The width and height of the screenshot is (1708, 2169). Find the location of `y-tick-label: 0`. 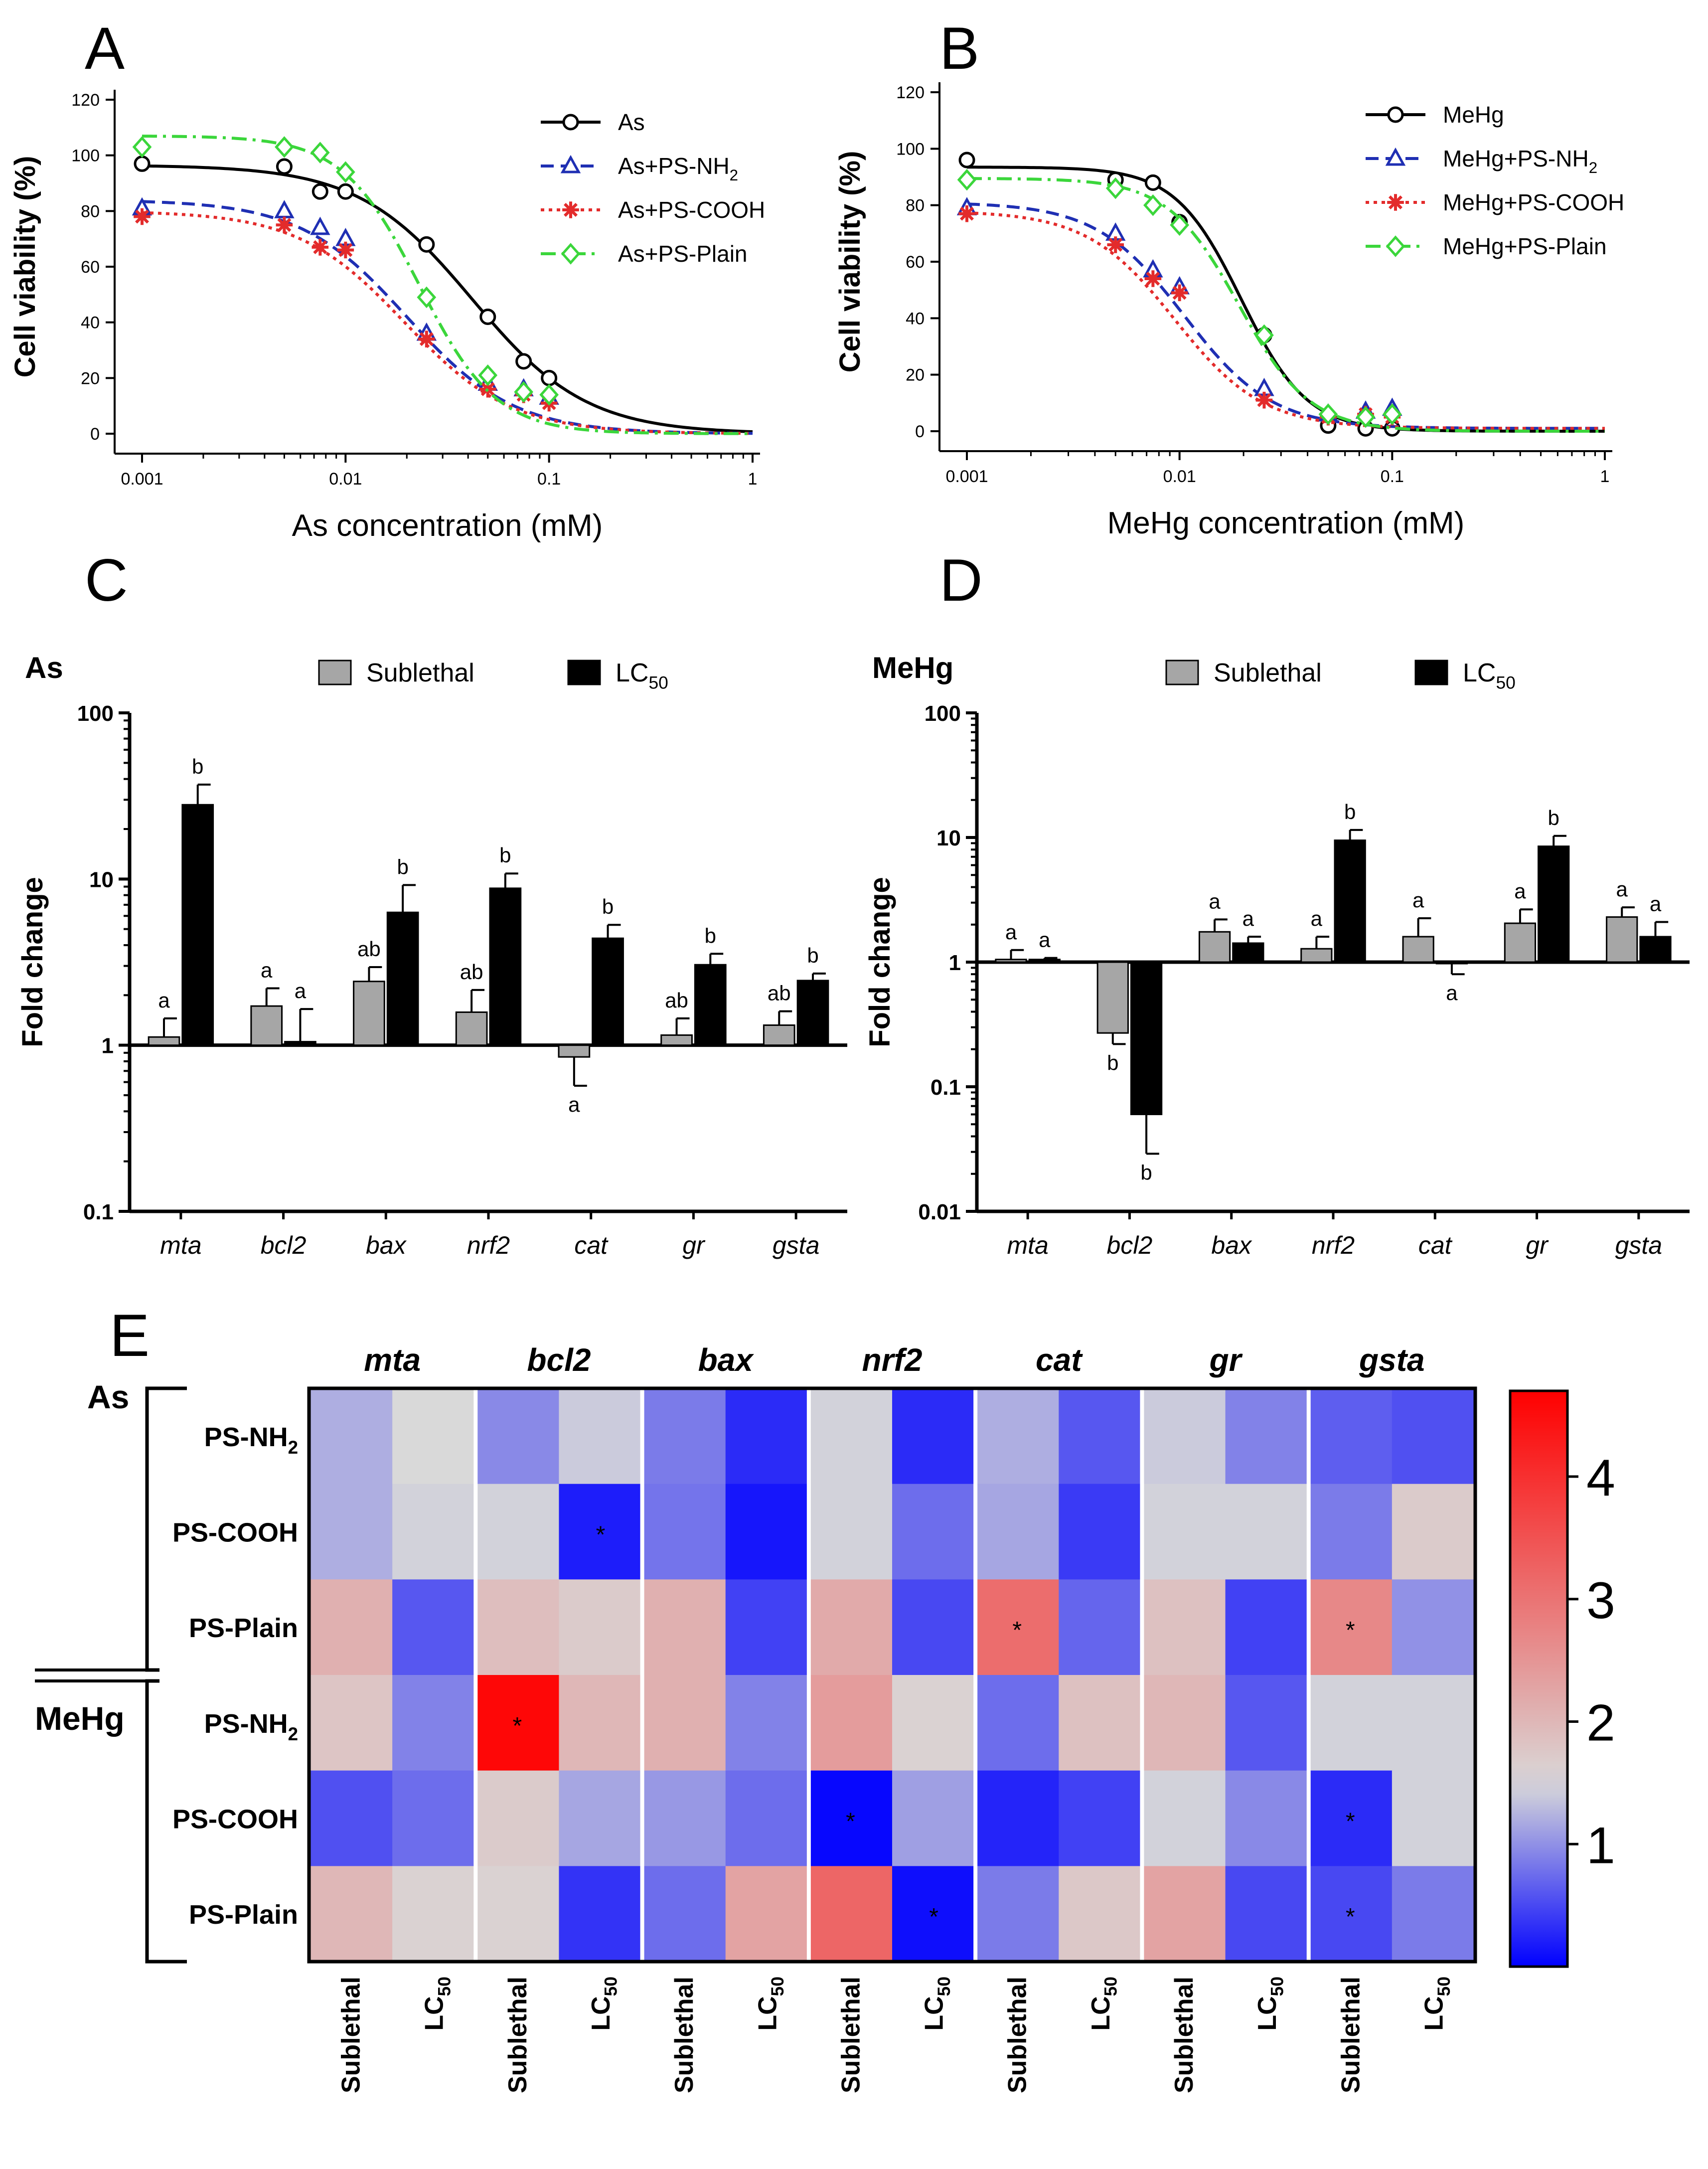

y-tick-label: 0 is located at coordinates (920, 431).